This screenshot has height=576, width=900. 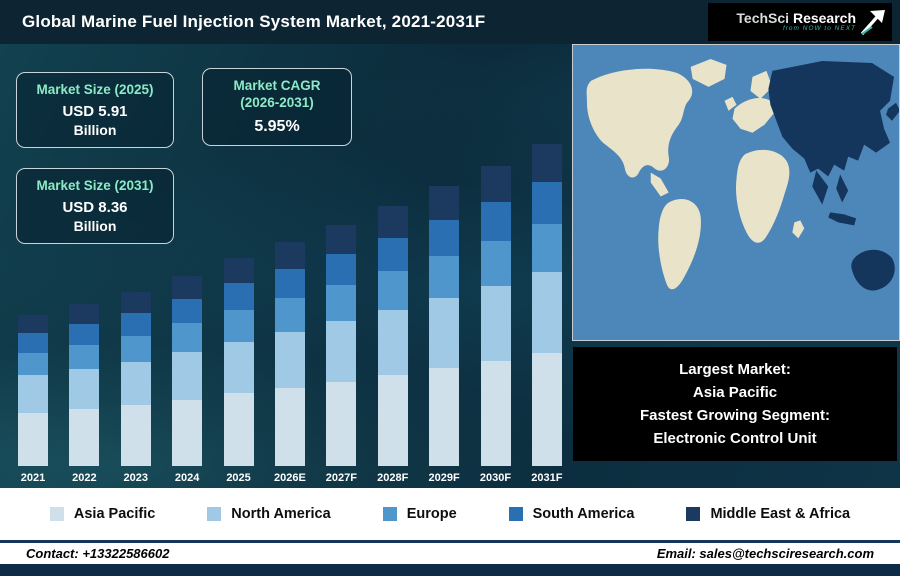 I want to click on bar-column: 2022, so click(x=84, y=395).